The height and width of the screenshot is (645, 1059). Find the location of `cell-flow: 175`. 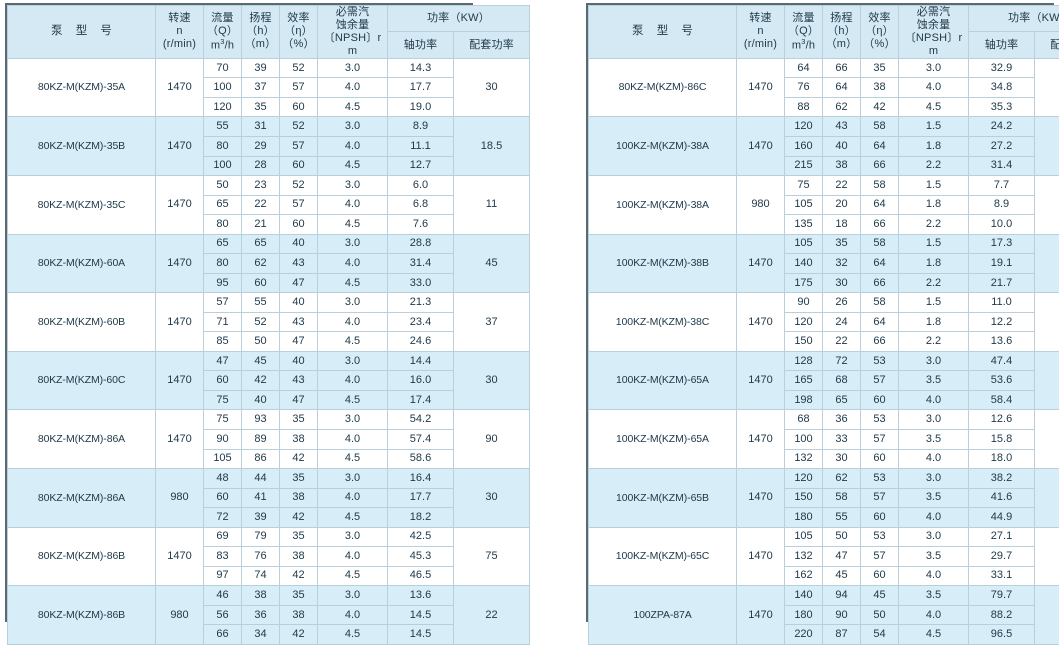

cell-flow: 175 is located at coordinates (804, 283).